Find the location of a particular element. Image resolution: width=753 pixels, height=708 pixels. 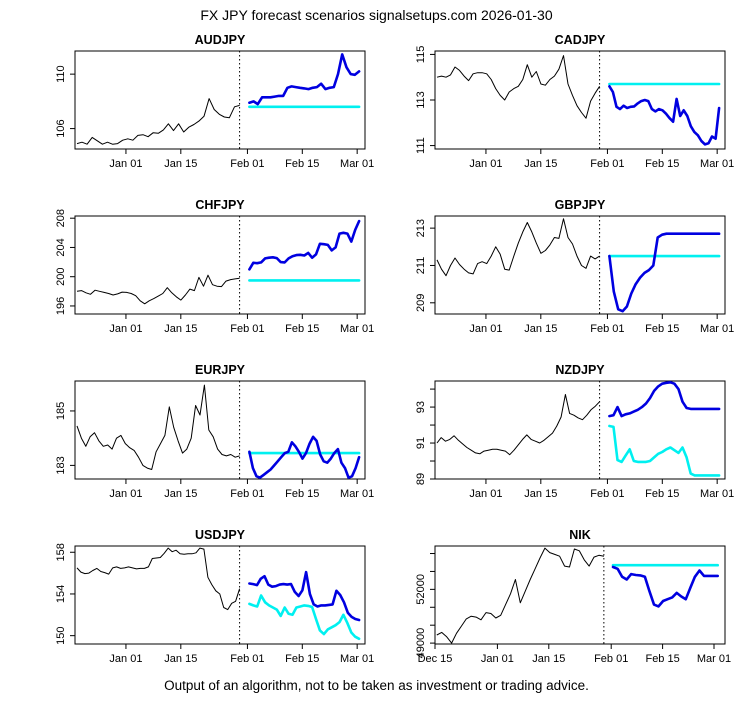

chart-title: NIK is located at coordinates (580, 535).